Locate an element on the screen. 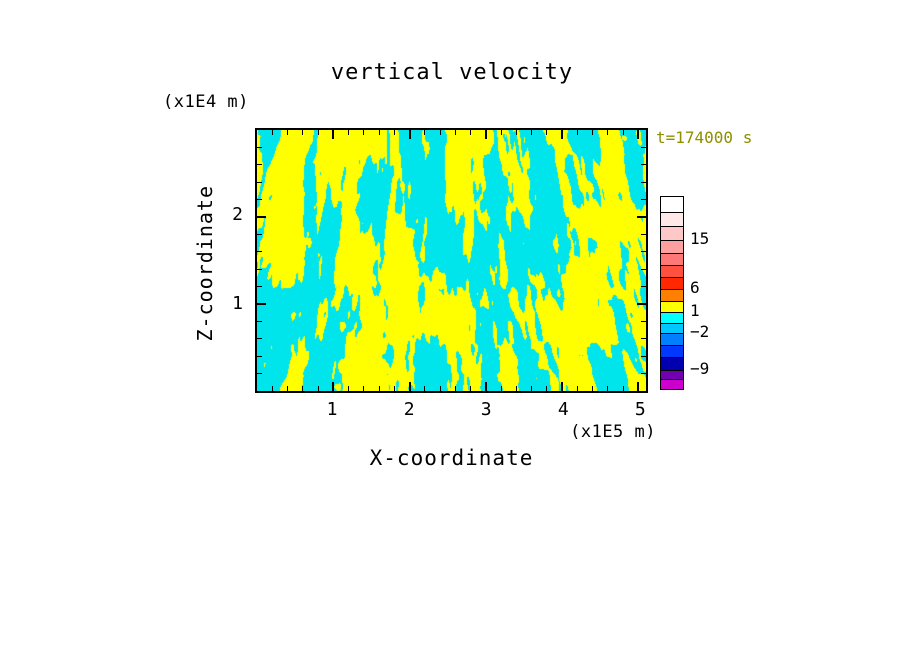 The height and width of the screenshot is (654, 904). colorbar is located at coordinates (672, 293).